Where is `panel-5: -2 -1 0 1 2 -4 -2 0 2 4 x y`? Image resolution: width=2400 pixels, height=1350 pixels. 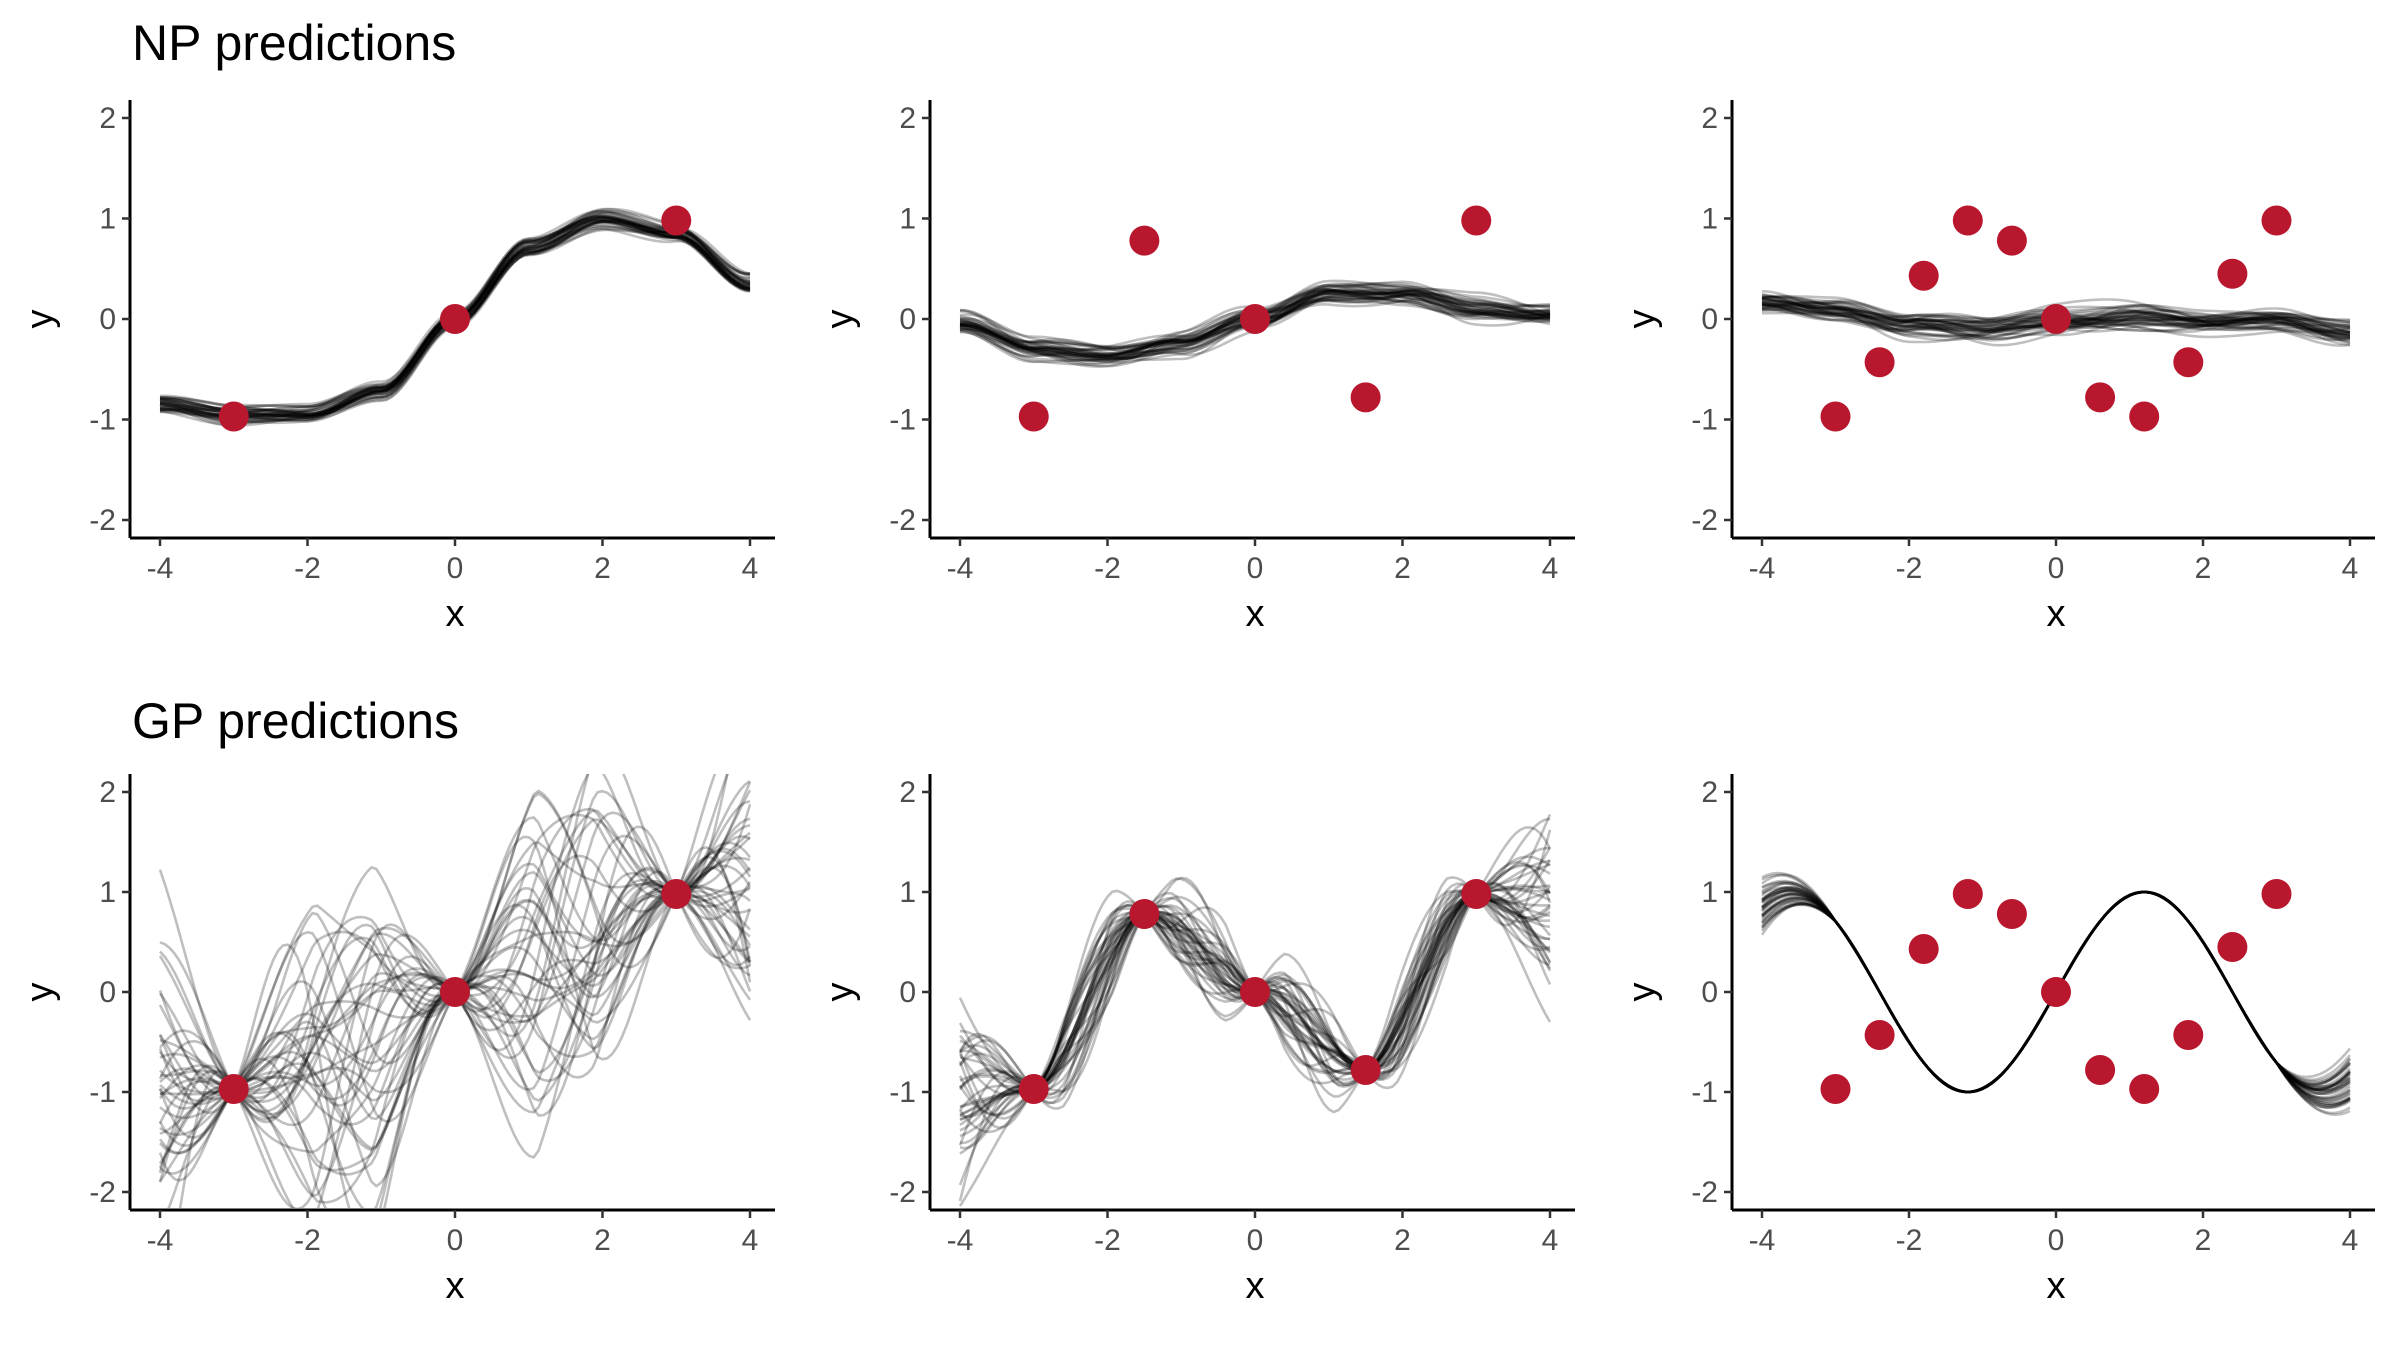 panel-5: -2 -1 0 1 2 -4 -2 0 2 4 x y is located at coordinates (1197, 1040).